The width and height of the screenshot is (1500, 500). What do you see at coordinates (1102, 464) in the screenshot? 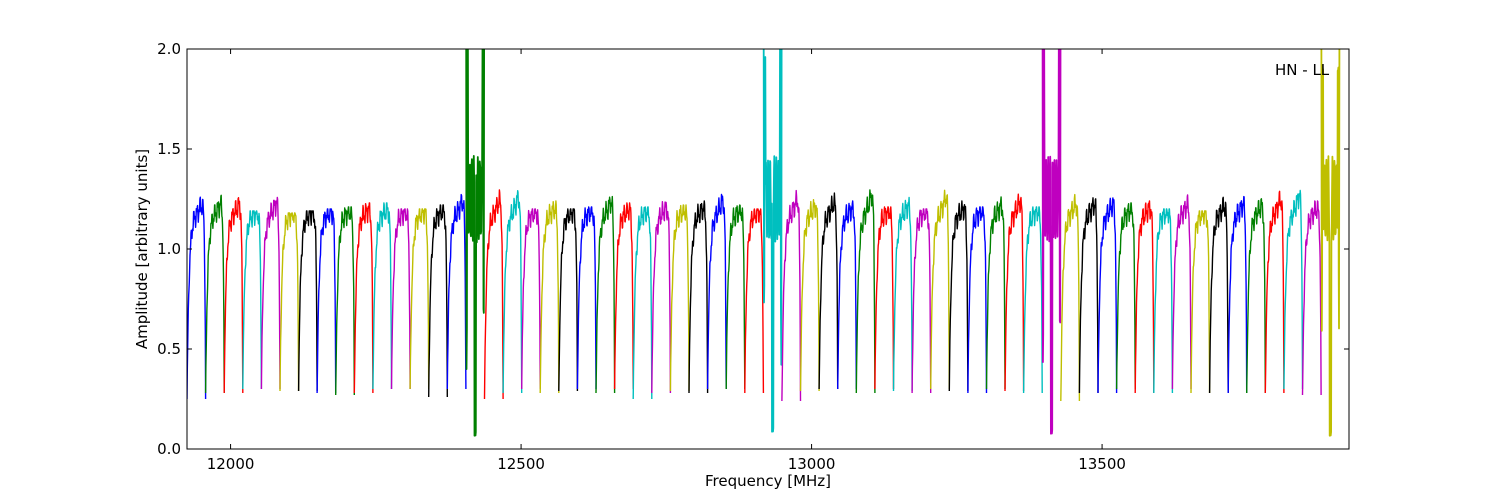
I see `x-tick-label: 13500` at bounding box center [1102, 464].